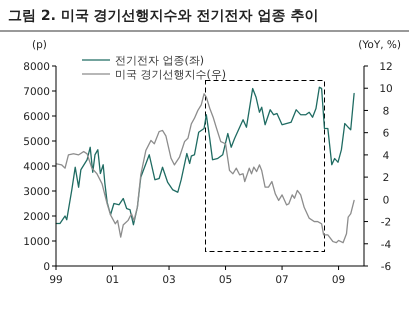 The width and height of the screenshot is (409, 320). What do you see at coordinates (159, 60) in the screenshot?
I see `legend-label: 전기전자 업종(좌)` at bounding box center [159, 60].